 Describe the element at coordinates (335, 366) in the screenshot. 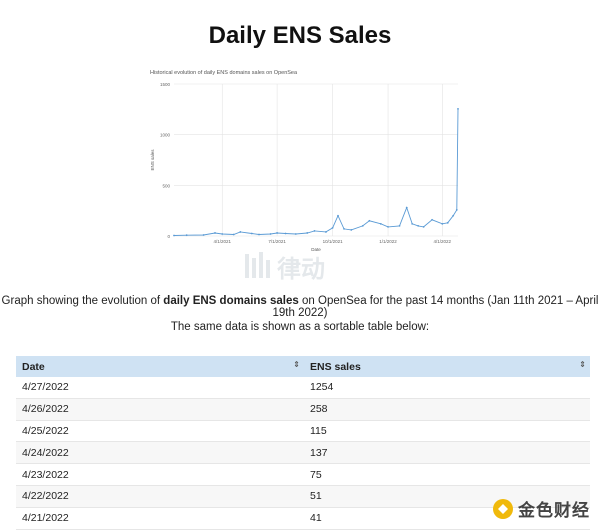

I see `column-header-sales-label: ENS sales` at that location.